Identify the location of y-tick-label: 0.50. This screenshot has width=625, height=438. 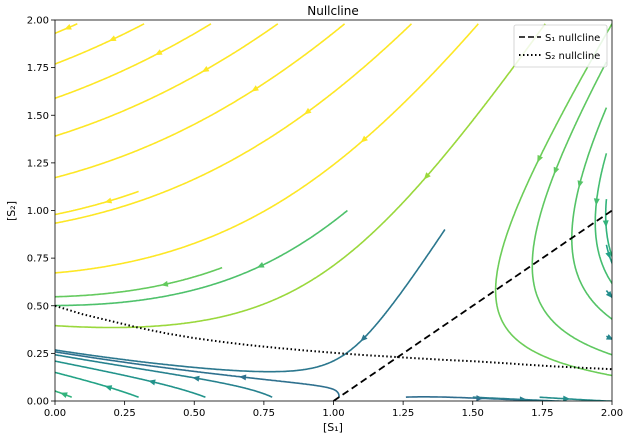
(38, 306).